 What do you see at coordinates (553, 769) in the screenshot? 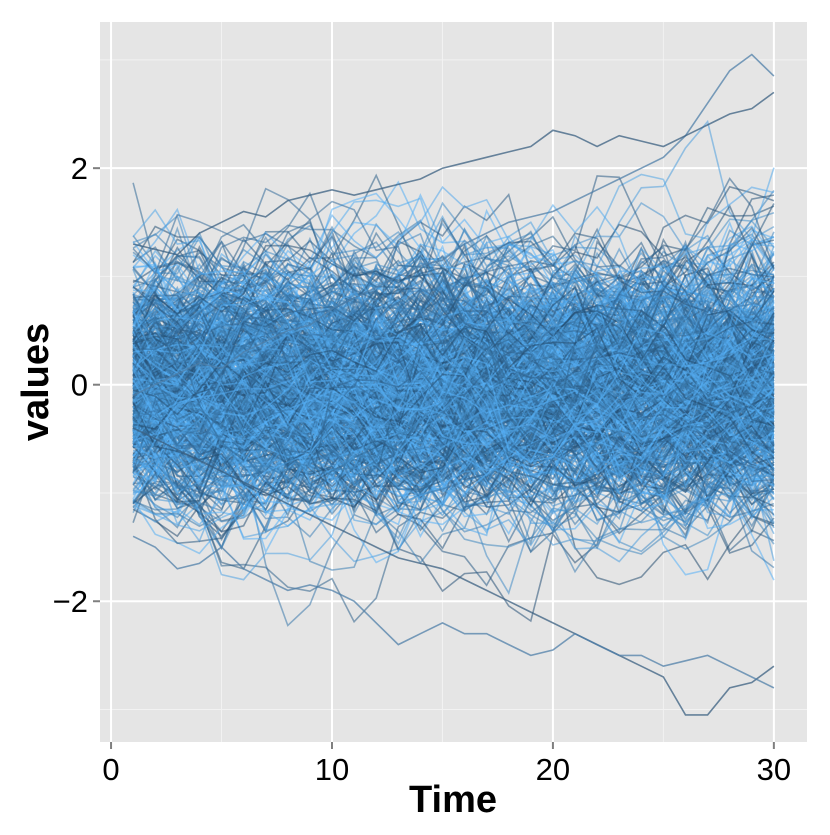
I see `x-tick-label: 20` at bounding box center [553, 769].